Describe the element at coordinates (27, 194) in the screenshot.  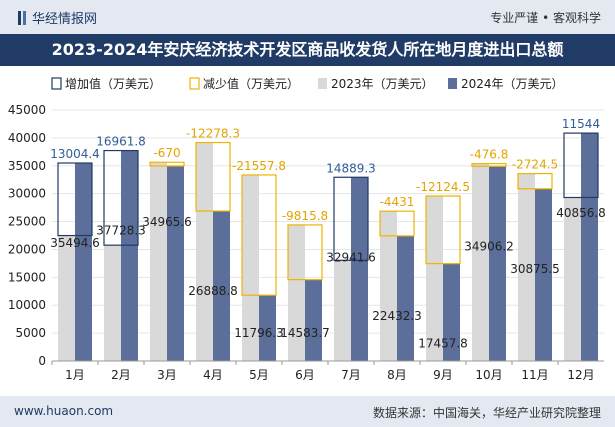
I see `y-tick-label: 30000` at that location.